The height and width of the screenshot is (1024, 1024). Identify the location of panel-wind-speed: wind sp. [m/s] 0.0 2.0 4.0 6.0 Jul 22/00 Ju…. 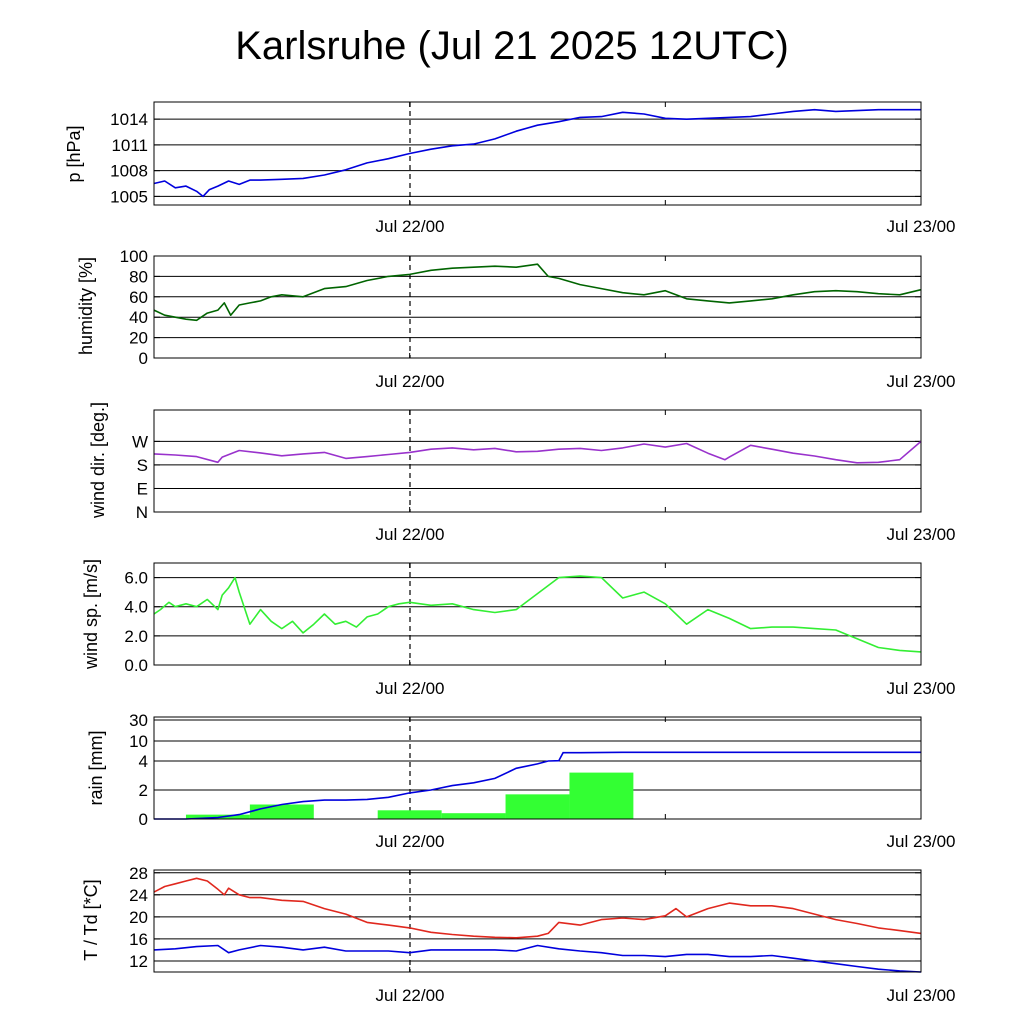
(518, 628).